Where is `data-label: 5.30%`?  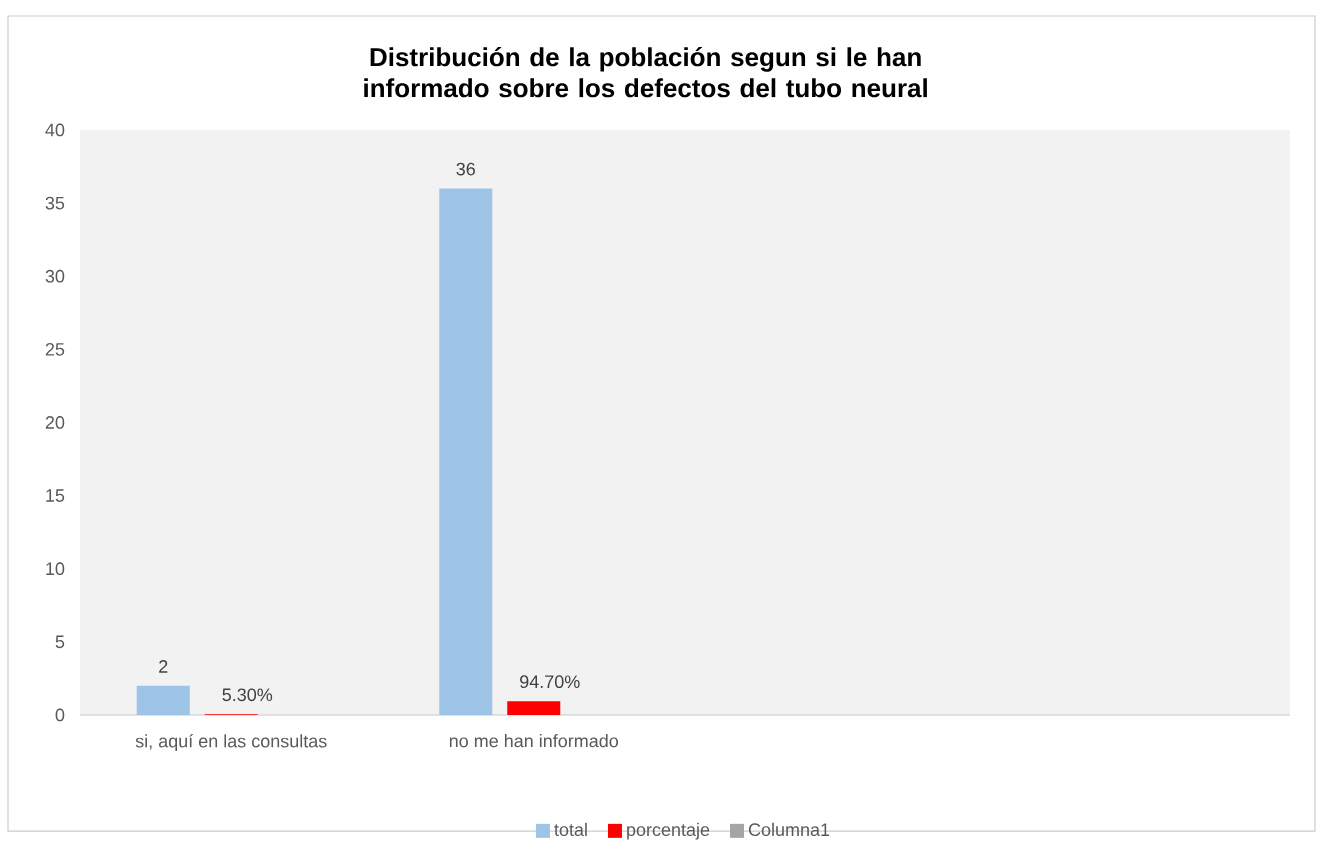
data-label: 5.30% is located at coordinates (247, 695).